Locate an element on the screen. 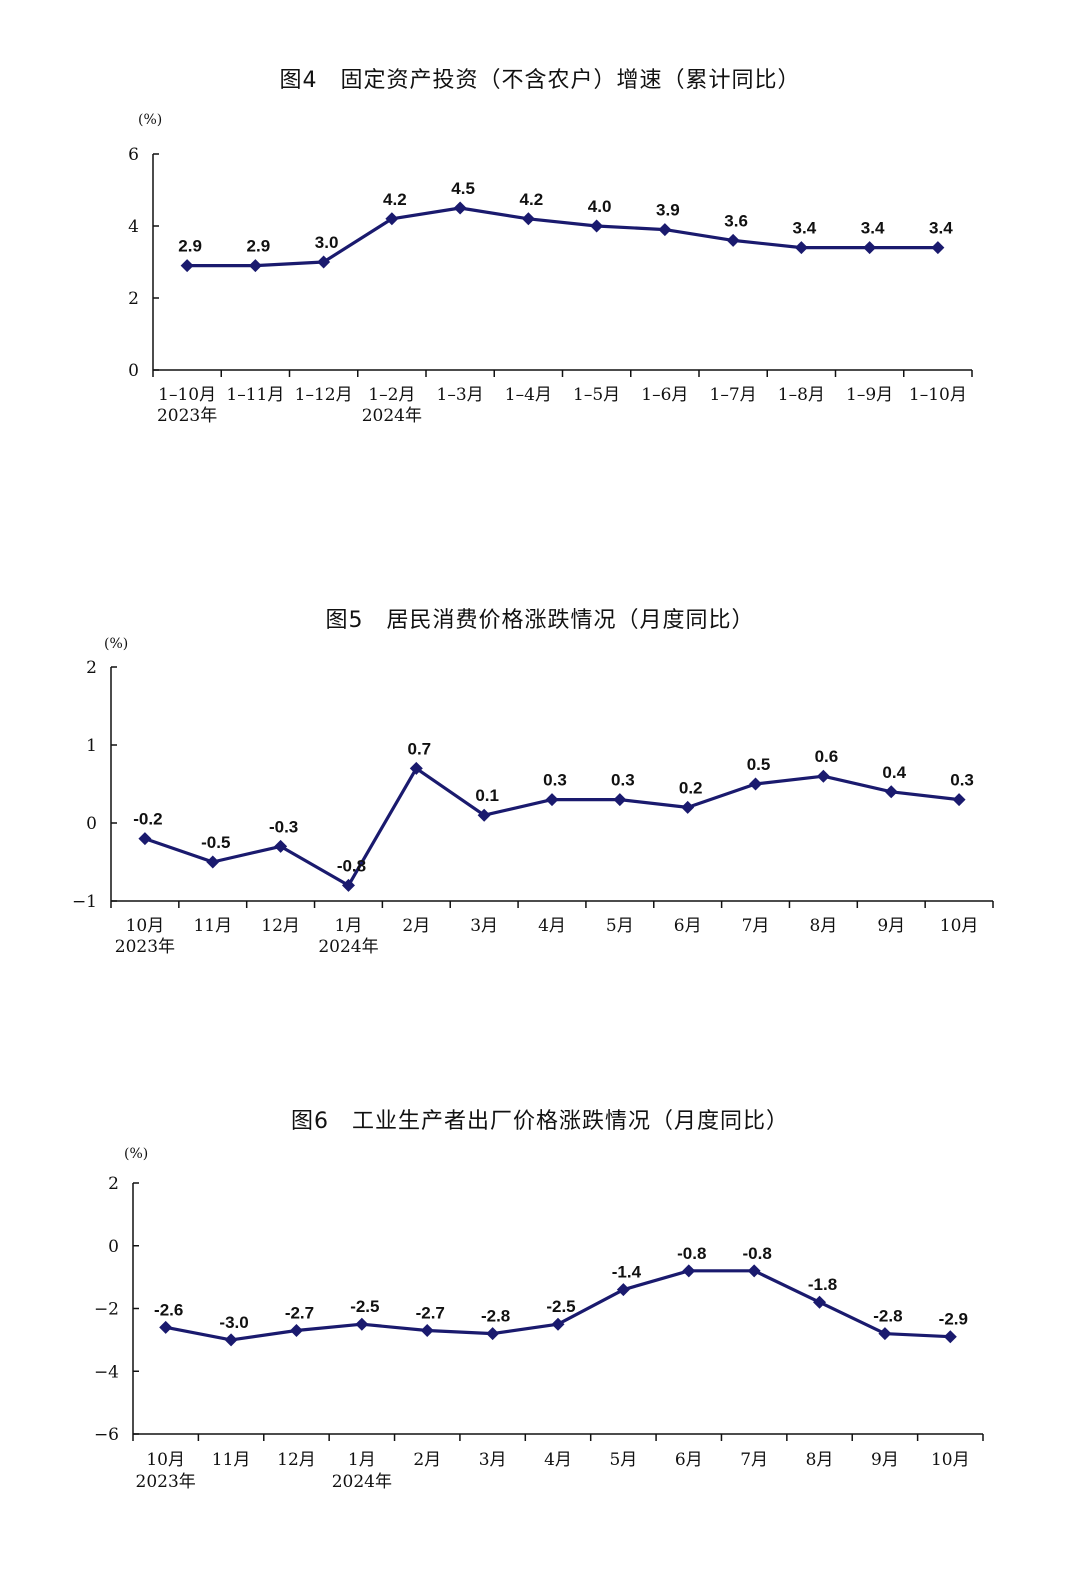 This screenshot has width=1080, height=1596. y-tick-label: 2 is located at coordinates (133, 299).